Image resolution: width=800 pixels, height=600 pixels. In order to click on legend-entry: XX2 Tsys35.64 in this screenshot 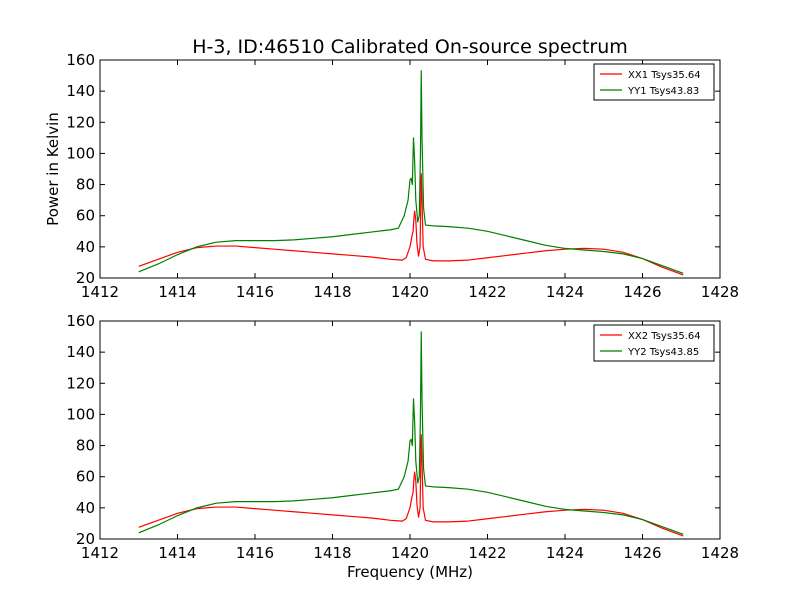, I will do `click(664, 336)`.